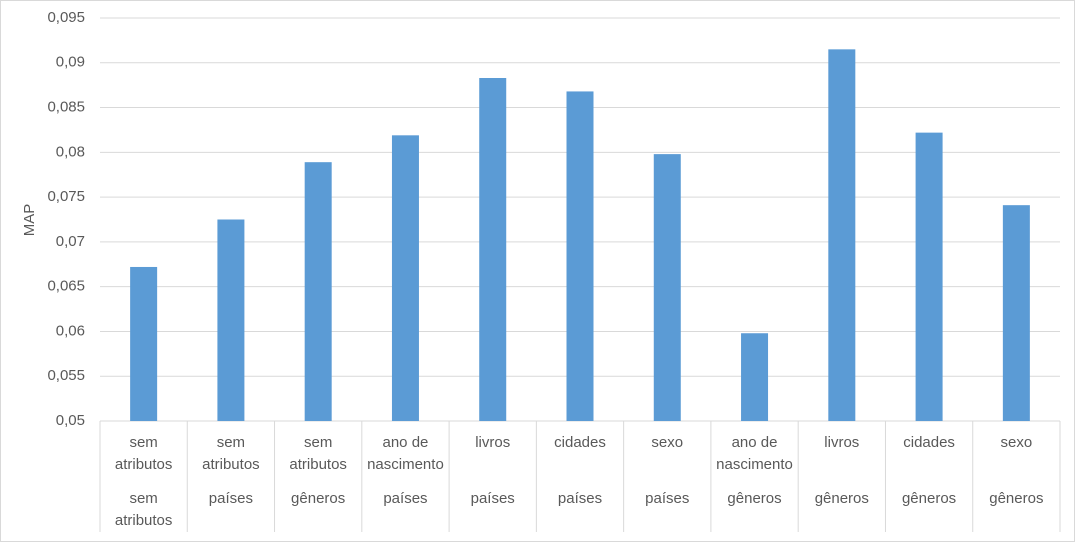 The height and width of the screenshot is (542, 1075). I want to click on y-tick-label: 0,08, so click(70, 151).